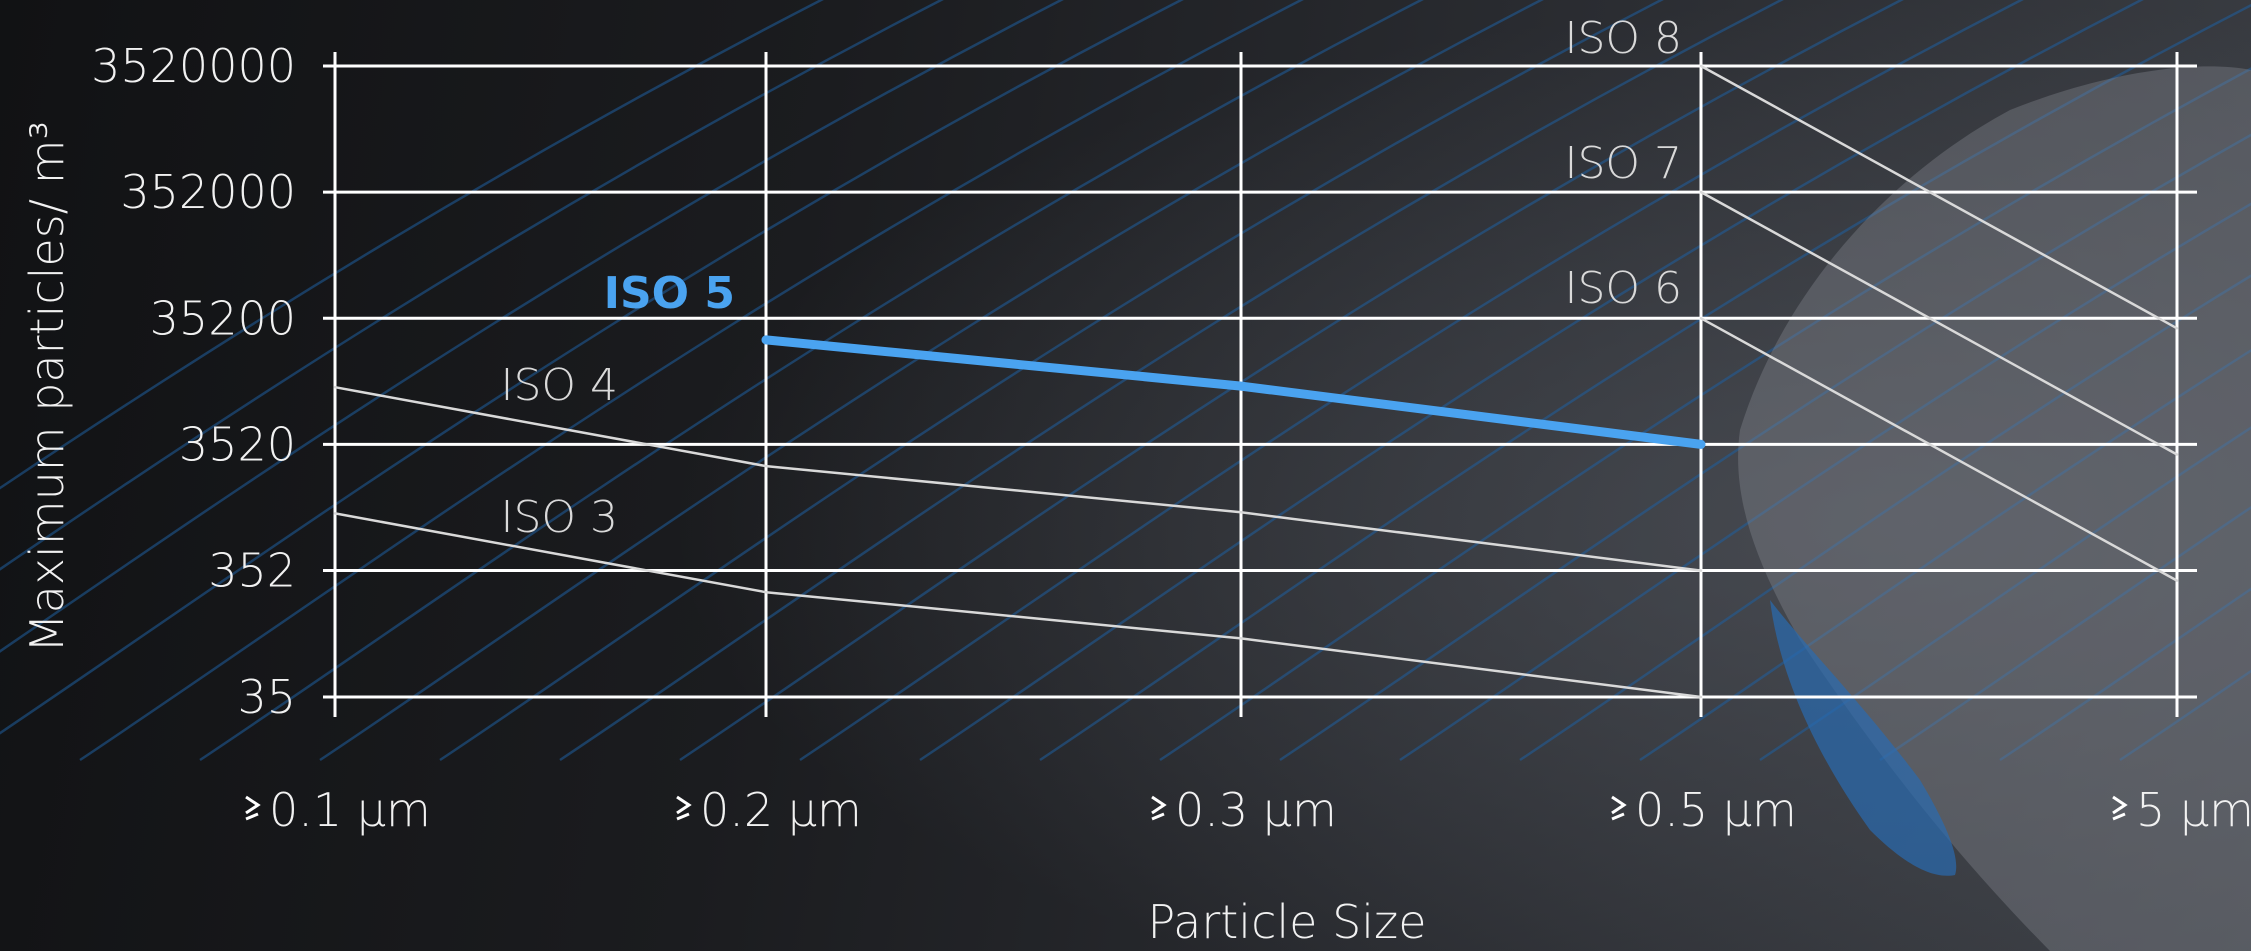 The height and width of the screenshot is (951, 2251). Describe the element at coordinates (252, 571) in the screenshot. I see `y-tick-label: 352` at that location.